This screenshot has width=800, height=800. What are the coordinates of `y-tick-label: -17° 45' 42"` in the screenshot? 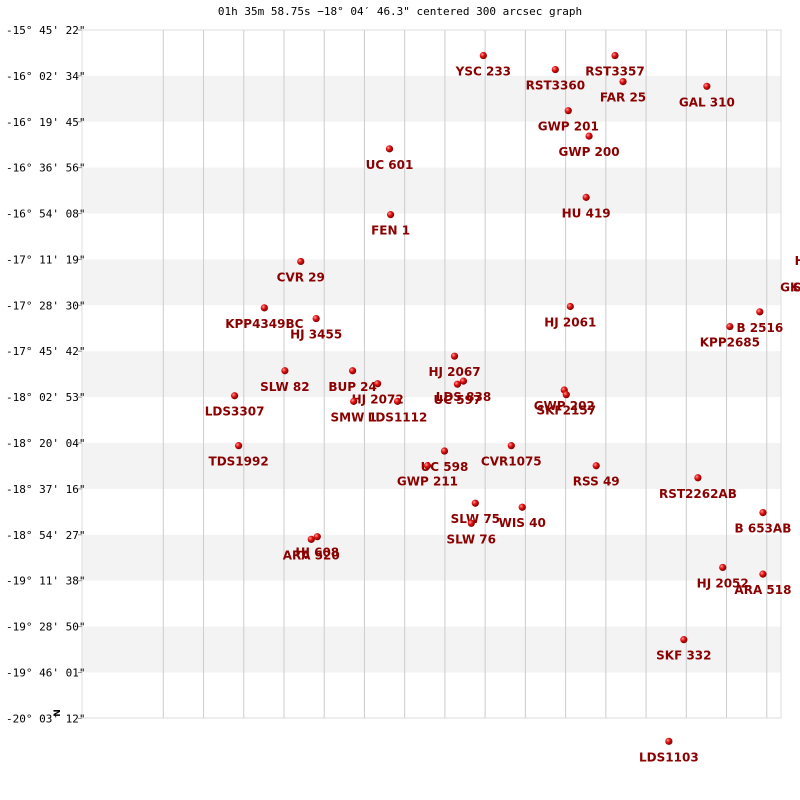 It's located at (45, 351).